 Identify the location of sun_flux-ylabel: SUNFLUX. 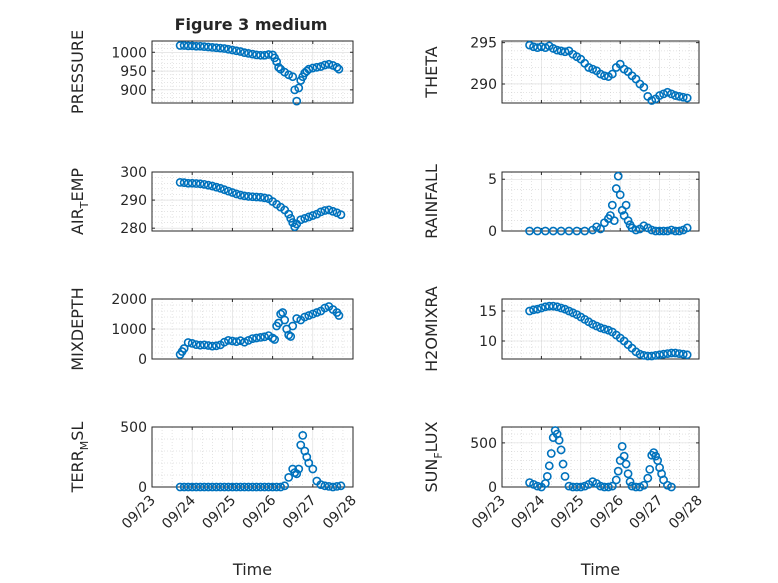
(433, 456).